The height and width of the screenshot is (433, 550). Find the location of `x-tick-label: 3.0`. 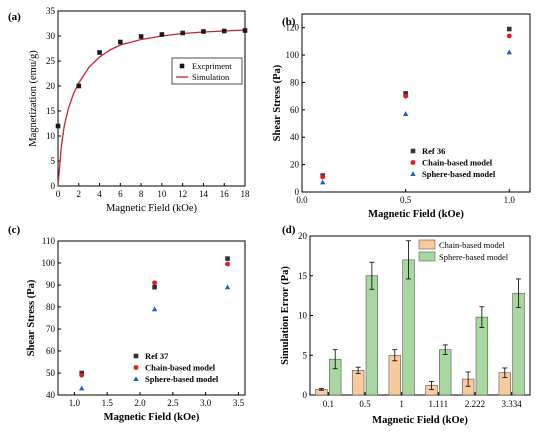

x-tick-label: 3.0 is located at coordinates (206, 403).